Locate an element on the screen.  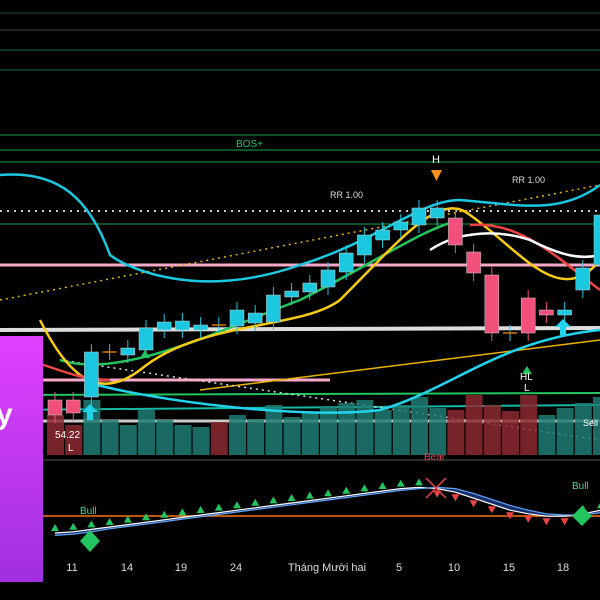
x-tick-label: 18 is located at coordinates (563, 568).